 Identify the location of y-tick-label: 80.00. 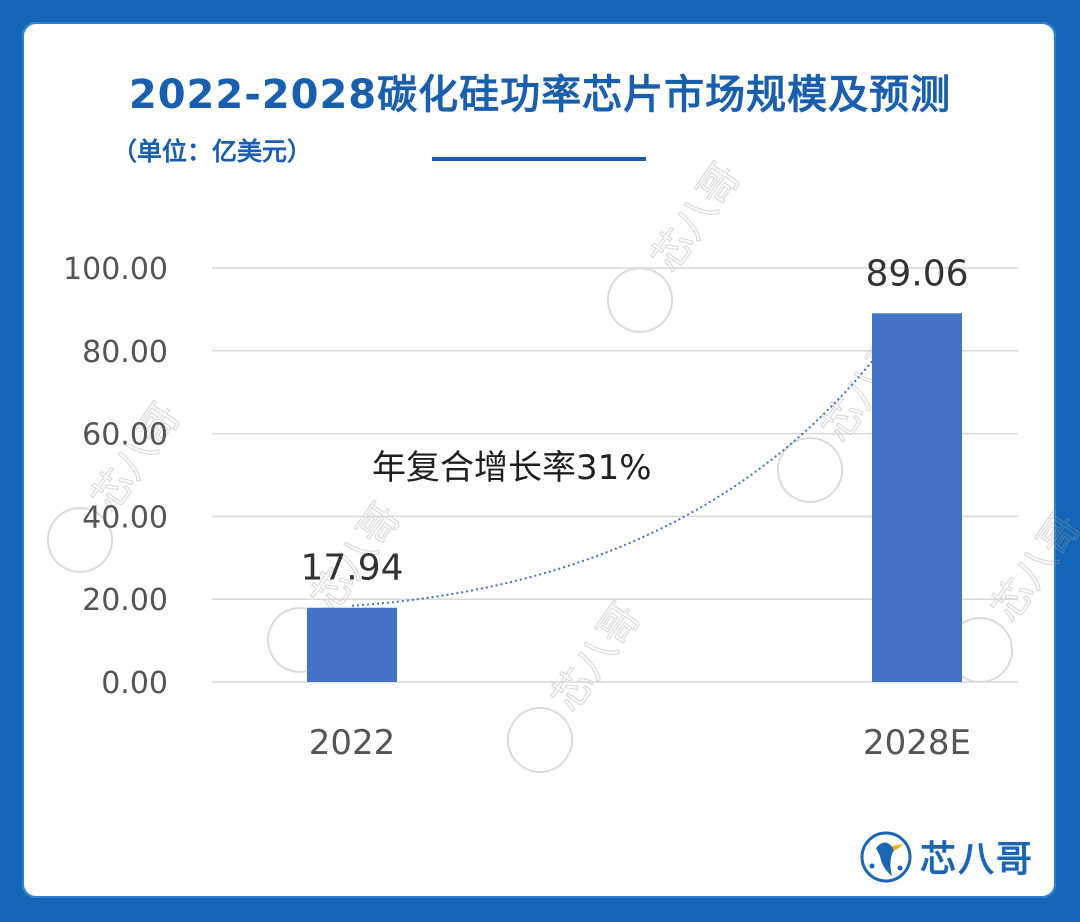
(125, 352).